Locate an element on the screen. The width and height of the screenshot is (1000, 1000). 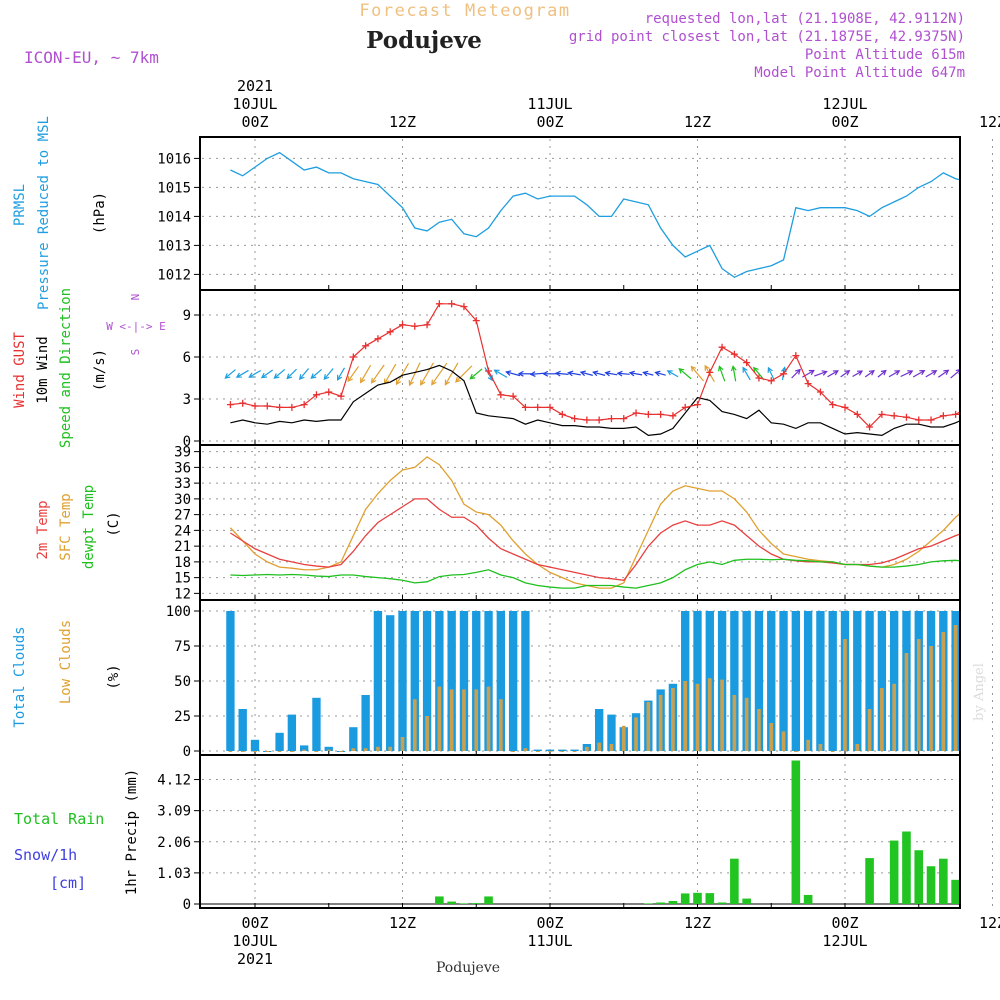
clouds-ytick-label: 25 is located at coordinates (182, 717).